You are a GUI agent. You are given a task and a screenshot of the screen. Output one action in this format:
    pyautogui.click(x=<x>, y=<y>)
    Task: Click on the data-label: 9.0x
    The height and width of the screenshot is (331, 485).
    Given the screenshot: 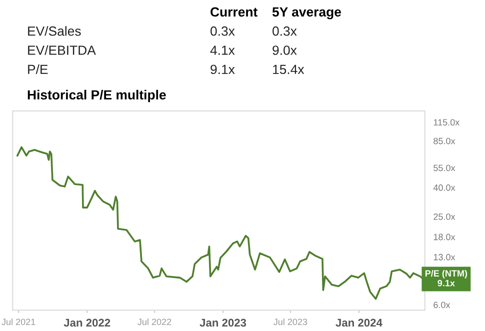 What is the action you would take?
    pyautogui.click(x=284, y=50)
    